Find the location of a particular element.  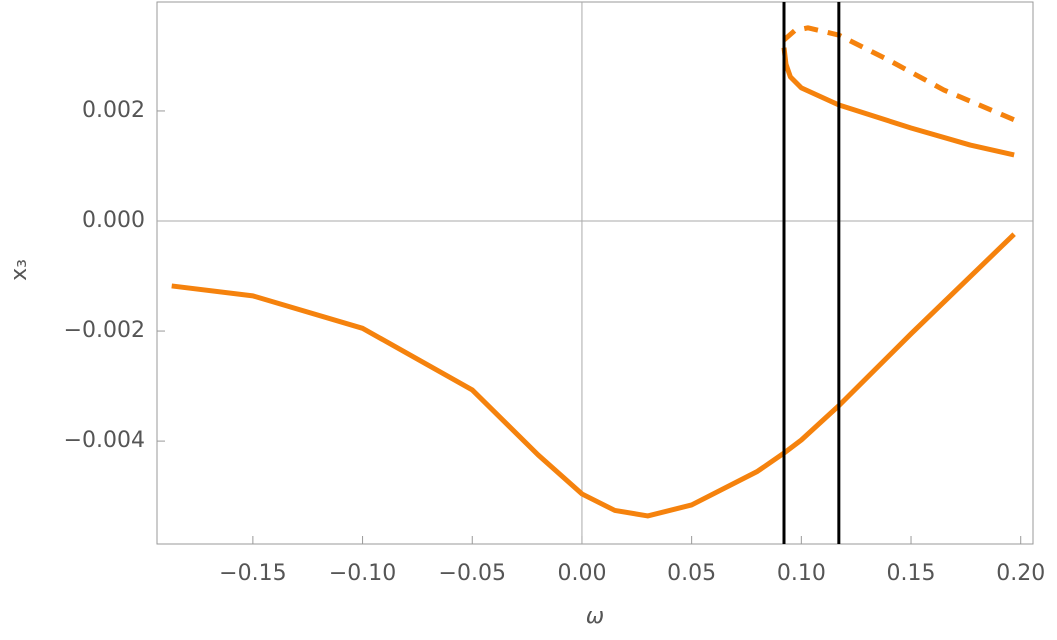

x-tick-label: 0.00 is located at coordinates (581, 573).